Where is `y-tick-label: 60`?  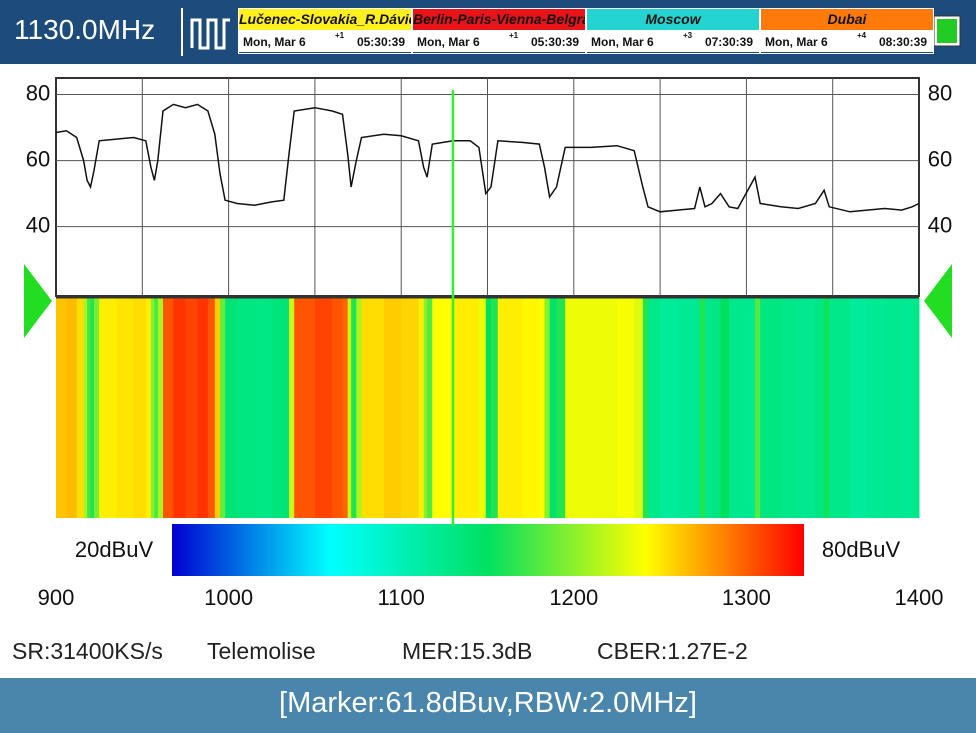
y-tick-label: 60 is located at coordinates (940, 158).